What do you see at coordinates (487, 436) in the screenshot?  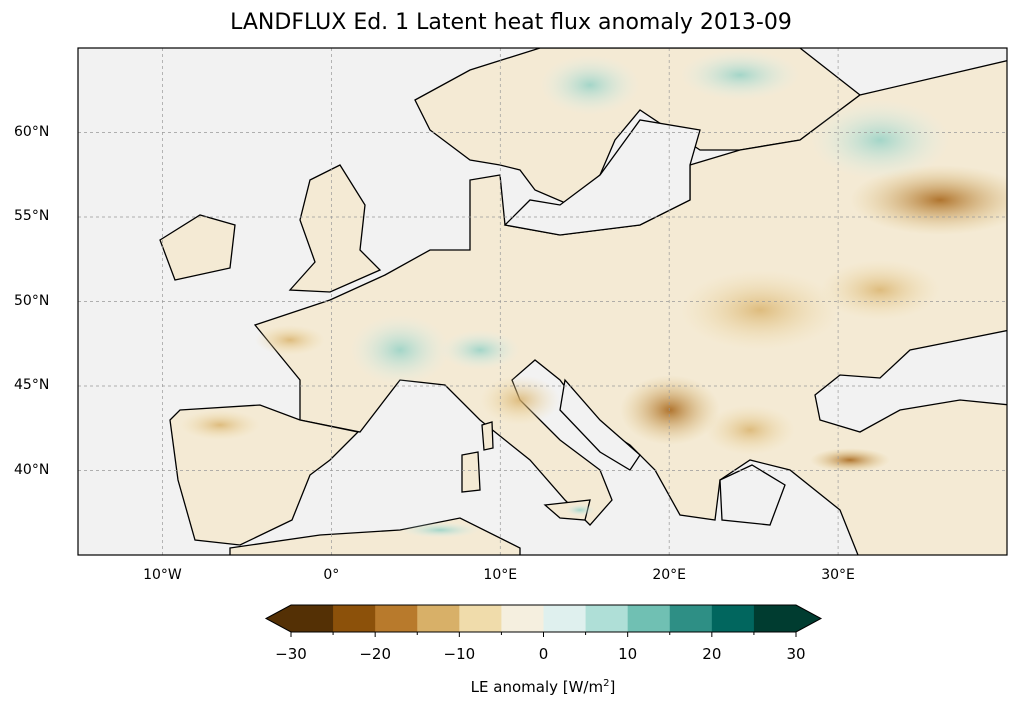 I see `corsica` at bounding box center [487, 436].